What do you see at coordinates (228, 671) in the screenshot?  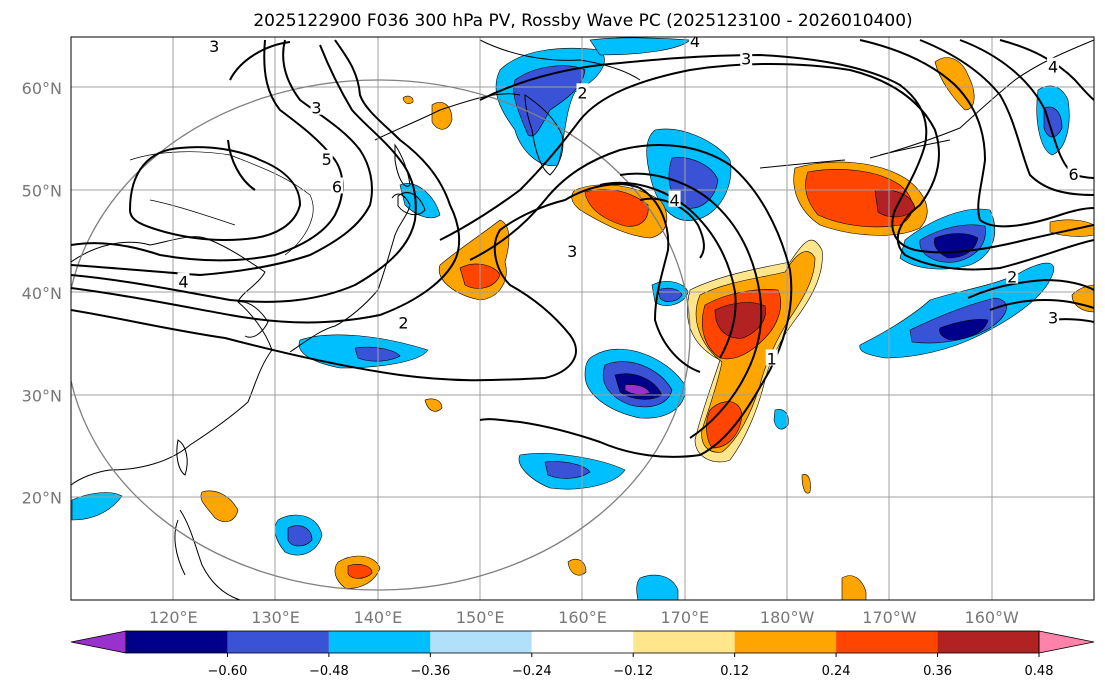 I see `colorbar-tick-label: −0.60` at bounding box center [228, 671].